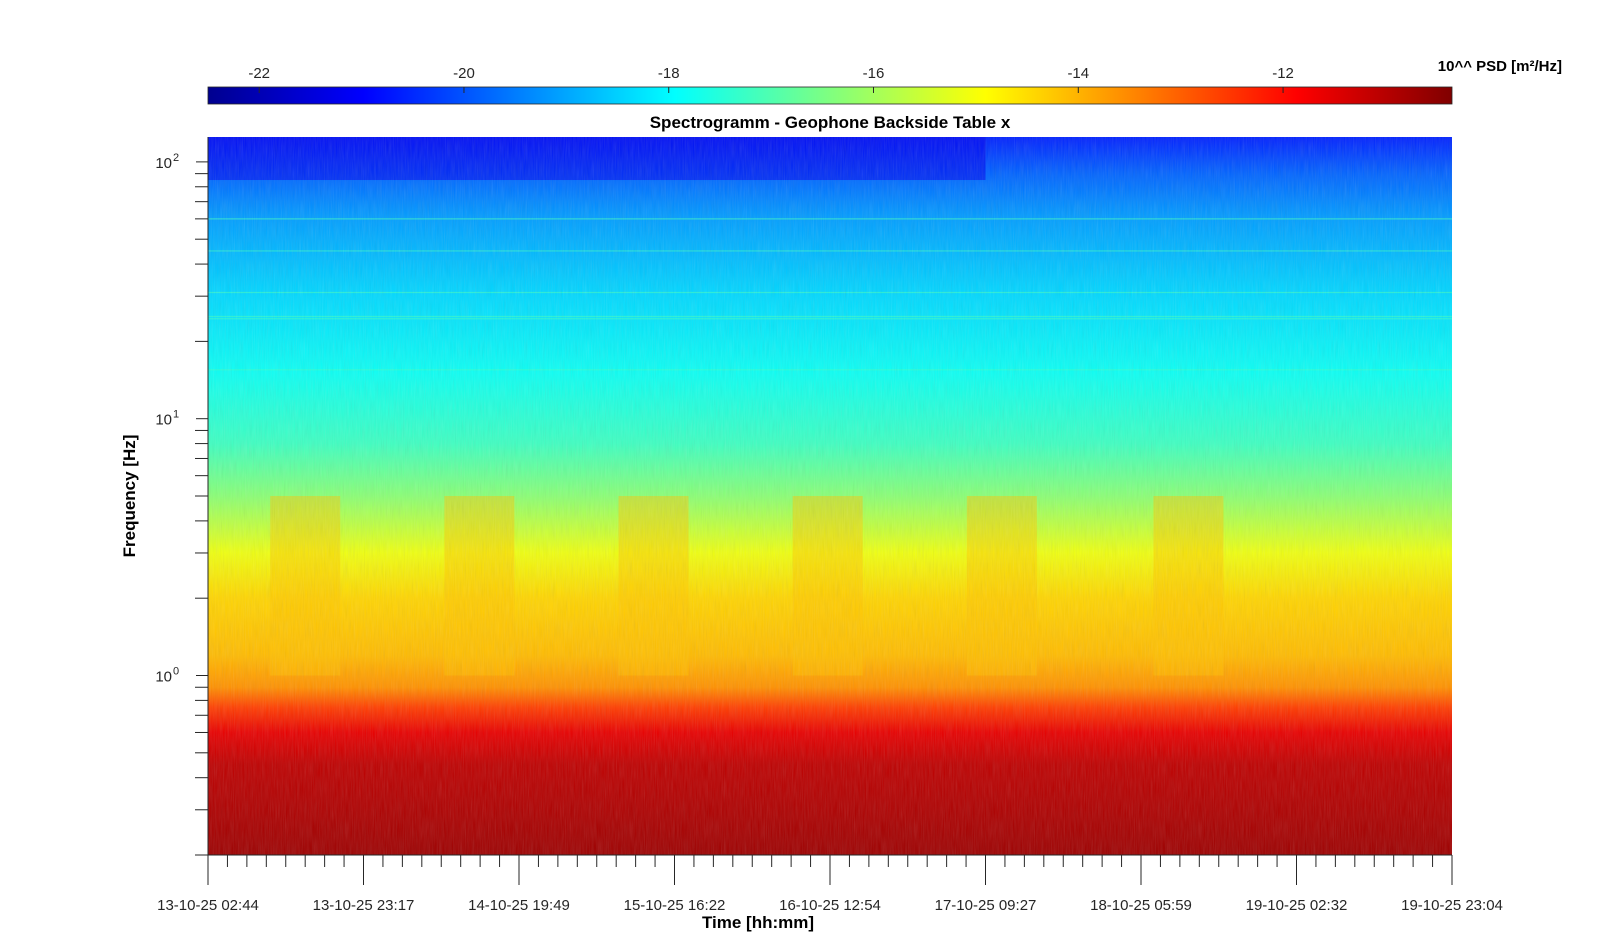 This screenshot has width=1600, height=948. Describe the element at coordinates (830, 95) in the screenshot. I see `colorbar-gradient` at that location.